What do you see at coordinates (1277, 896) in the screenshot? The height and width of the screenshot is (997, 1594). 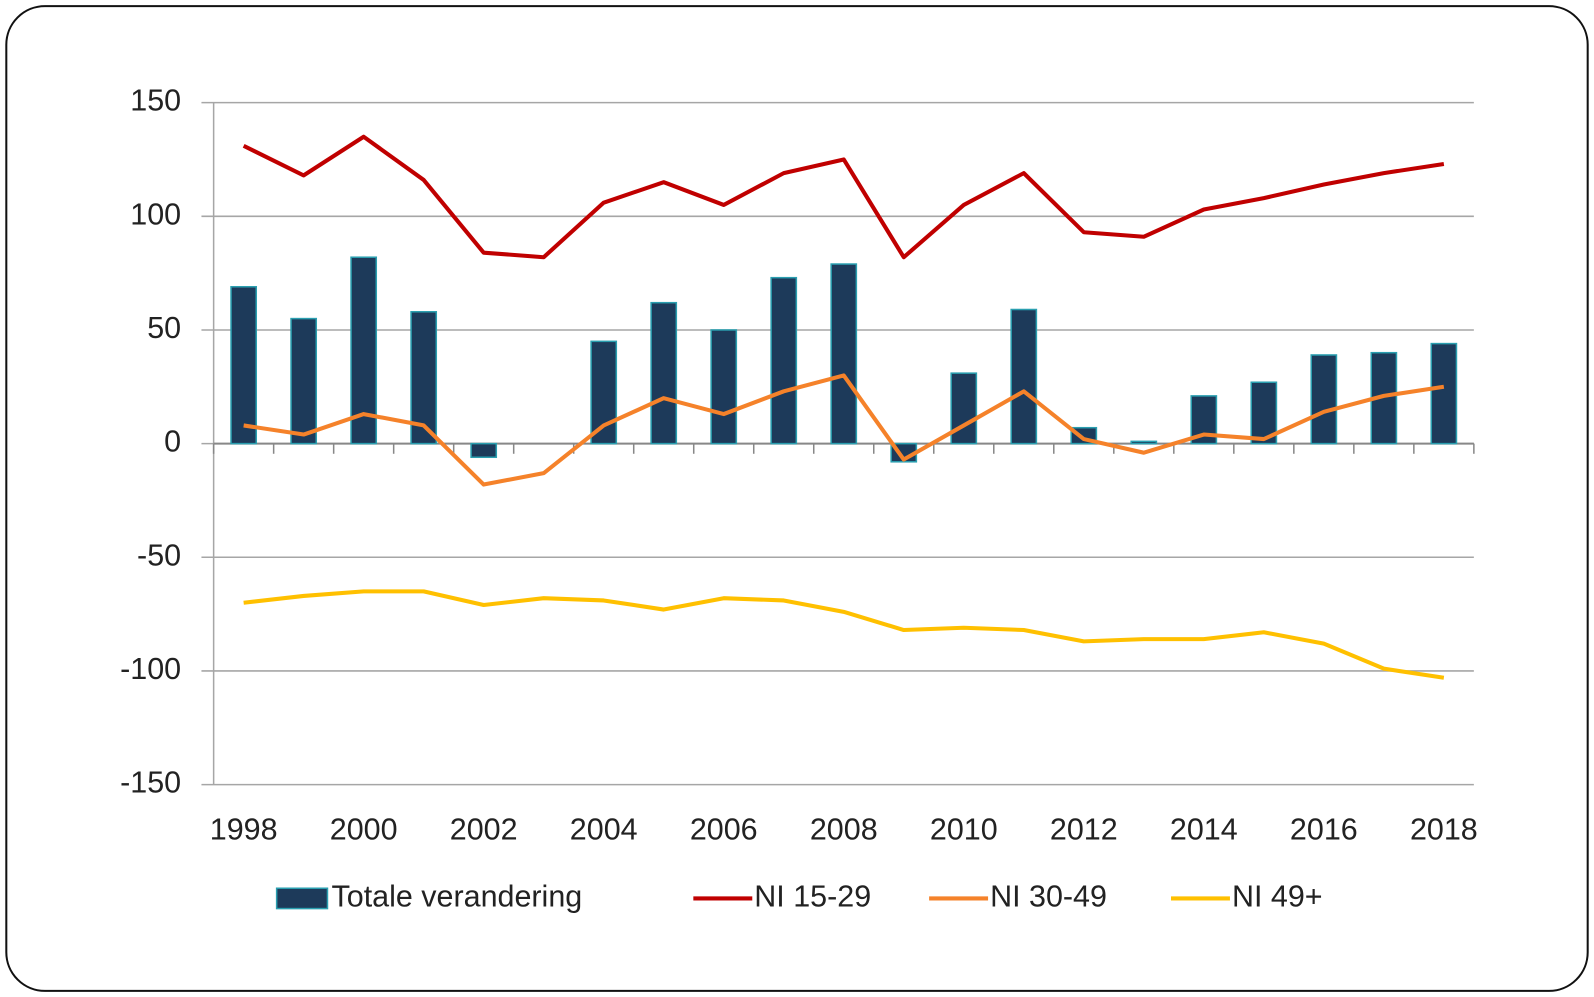 I see `legend-label: NI 49+` at bounding box center [1277, 896].